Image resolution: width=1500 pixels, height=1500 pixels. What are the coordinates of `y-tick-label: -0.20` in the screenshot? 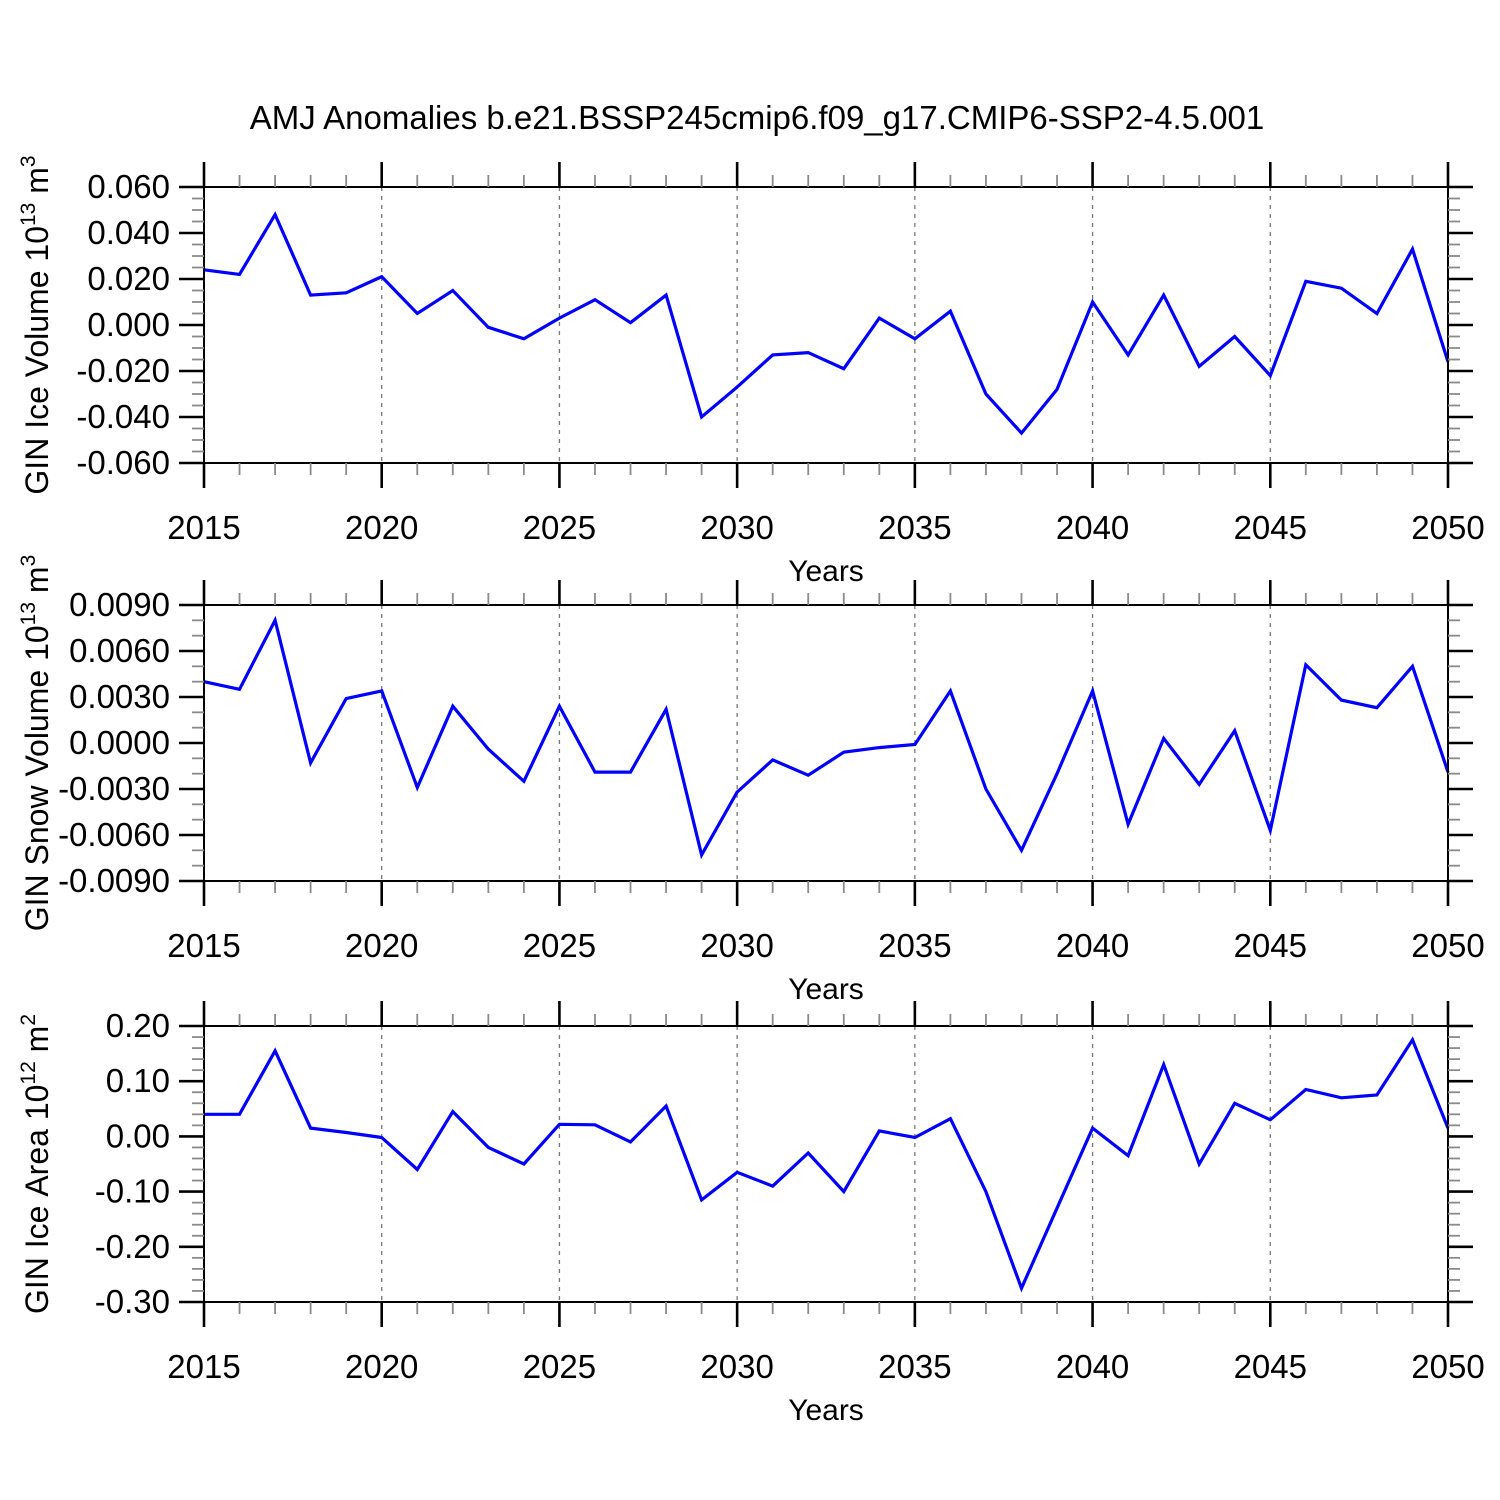 It's located at (132, 1246).